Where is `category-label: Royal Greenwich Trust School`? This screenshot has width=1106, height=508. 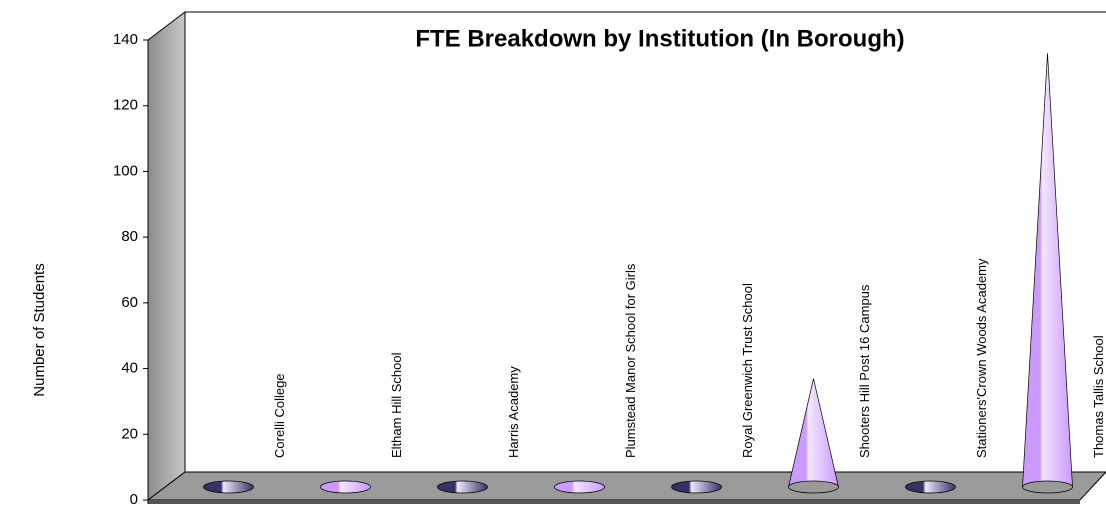
category-label: Royal Greenwich Trust School is located at coordinates (747, 370).